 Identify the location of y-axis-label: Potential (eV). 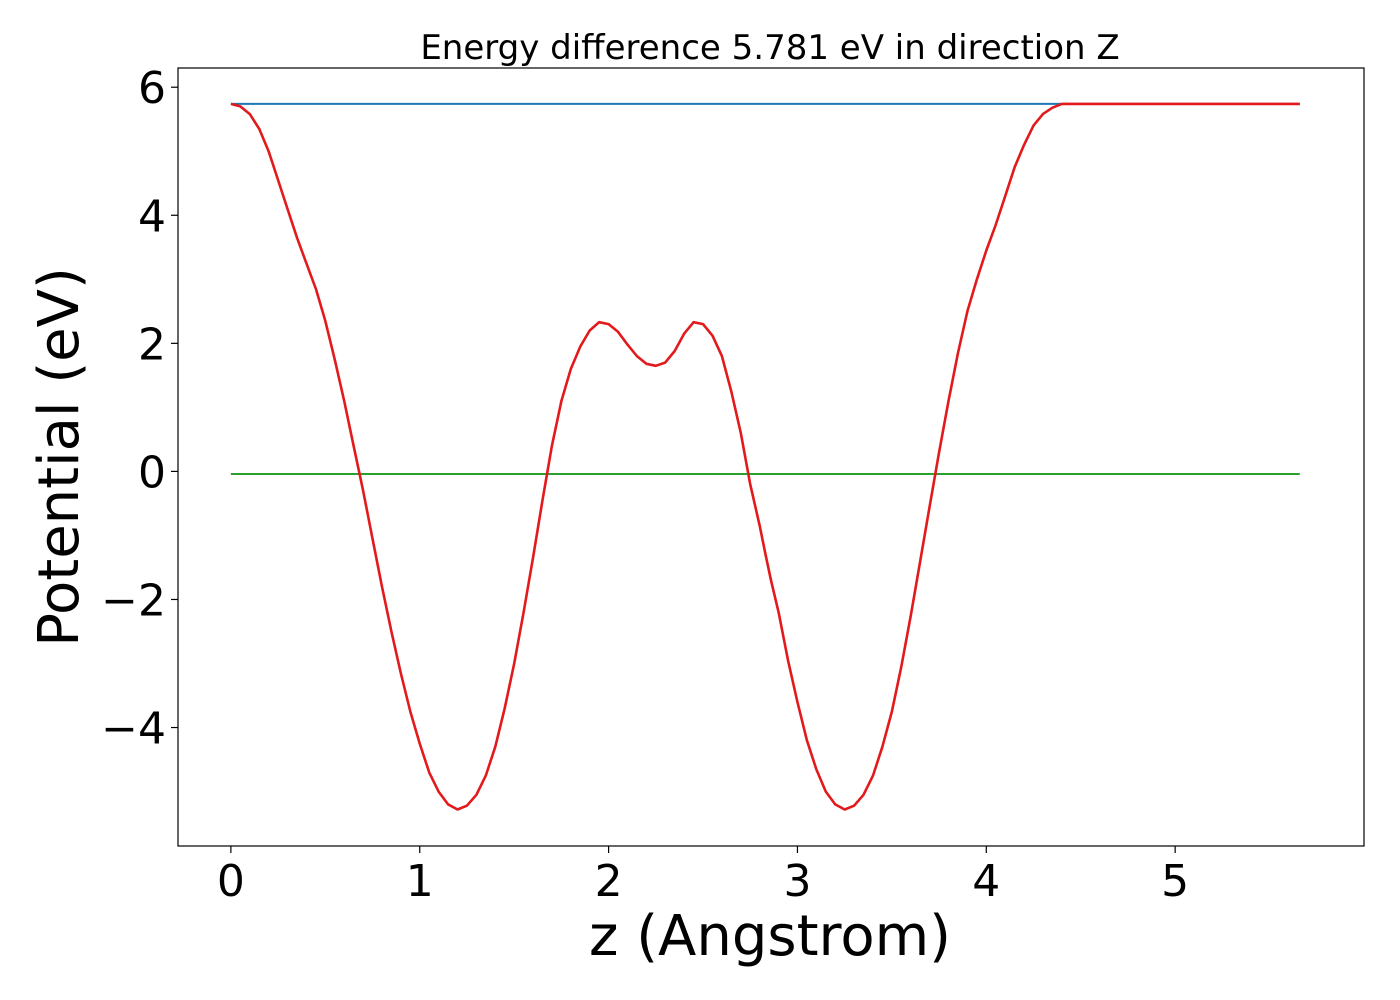
(59, 457).